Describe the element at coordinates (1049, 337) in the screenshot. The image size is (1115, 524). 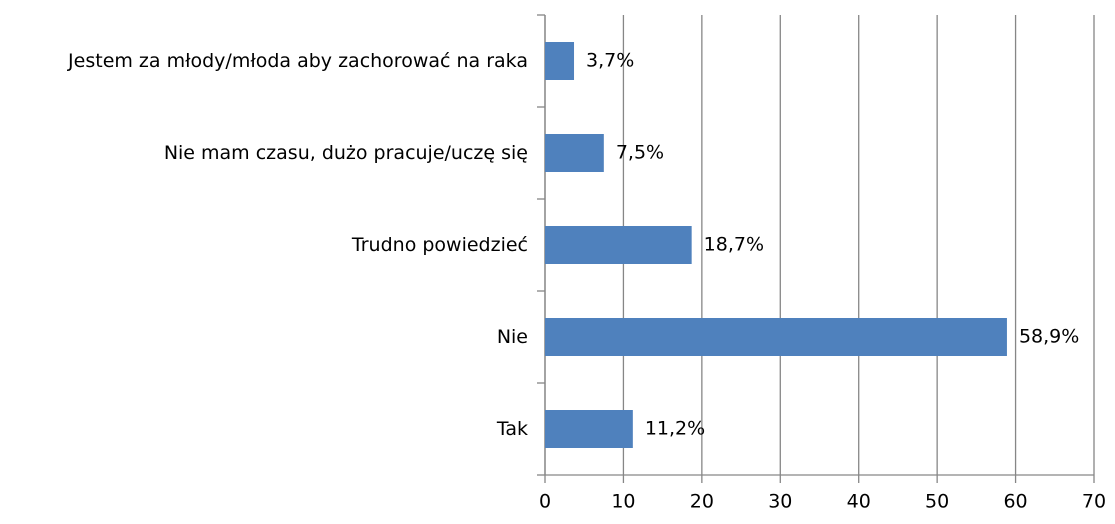
I see `value-label: 58,9%` at that location.